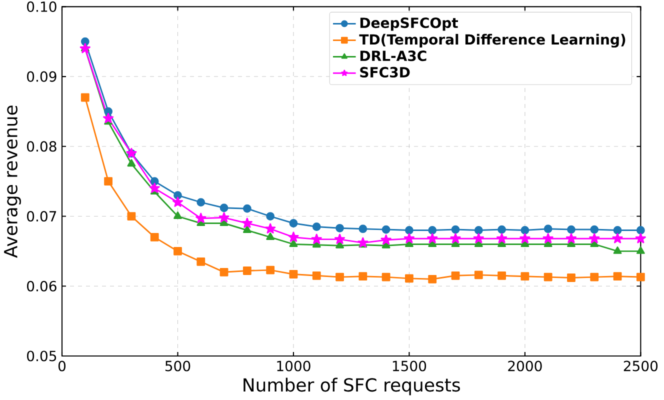 This screenshot has width=664, height=400. Describe the element at coordinates (41, 6) in the screenshot. I see `y-tick-label: 0.10` at that location.